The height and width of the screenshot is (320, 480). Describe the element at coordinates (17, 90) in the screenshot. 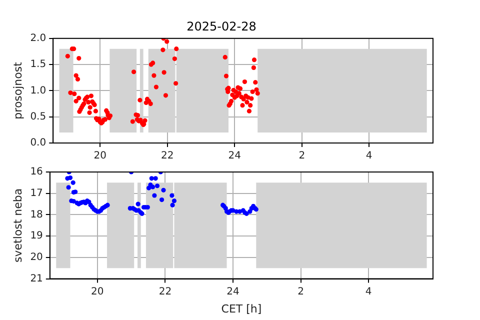

I see `y-axis-title: prosojnost` at that location.